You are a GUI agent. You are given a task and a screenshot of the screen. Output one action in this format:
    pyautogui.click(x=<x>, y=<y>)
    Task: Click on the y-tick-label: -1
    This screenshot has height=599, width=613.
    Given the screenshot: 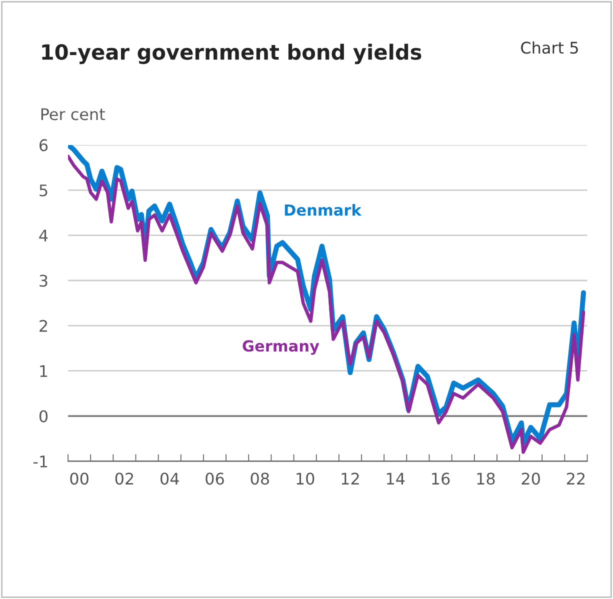 What is the action you would take?
    pyautogui.click(x=40, y=462)
    